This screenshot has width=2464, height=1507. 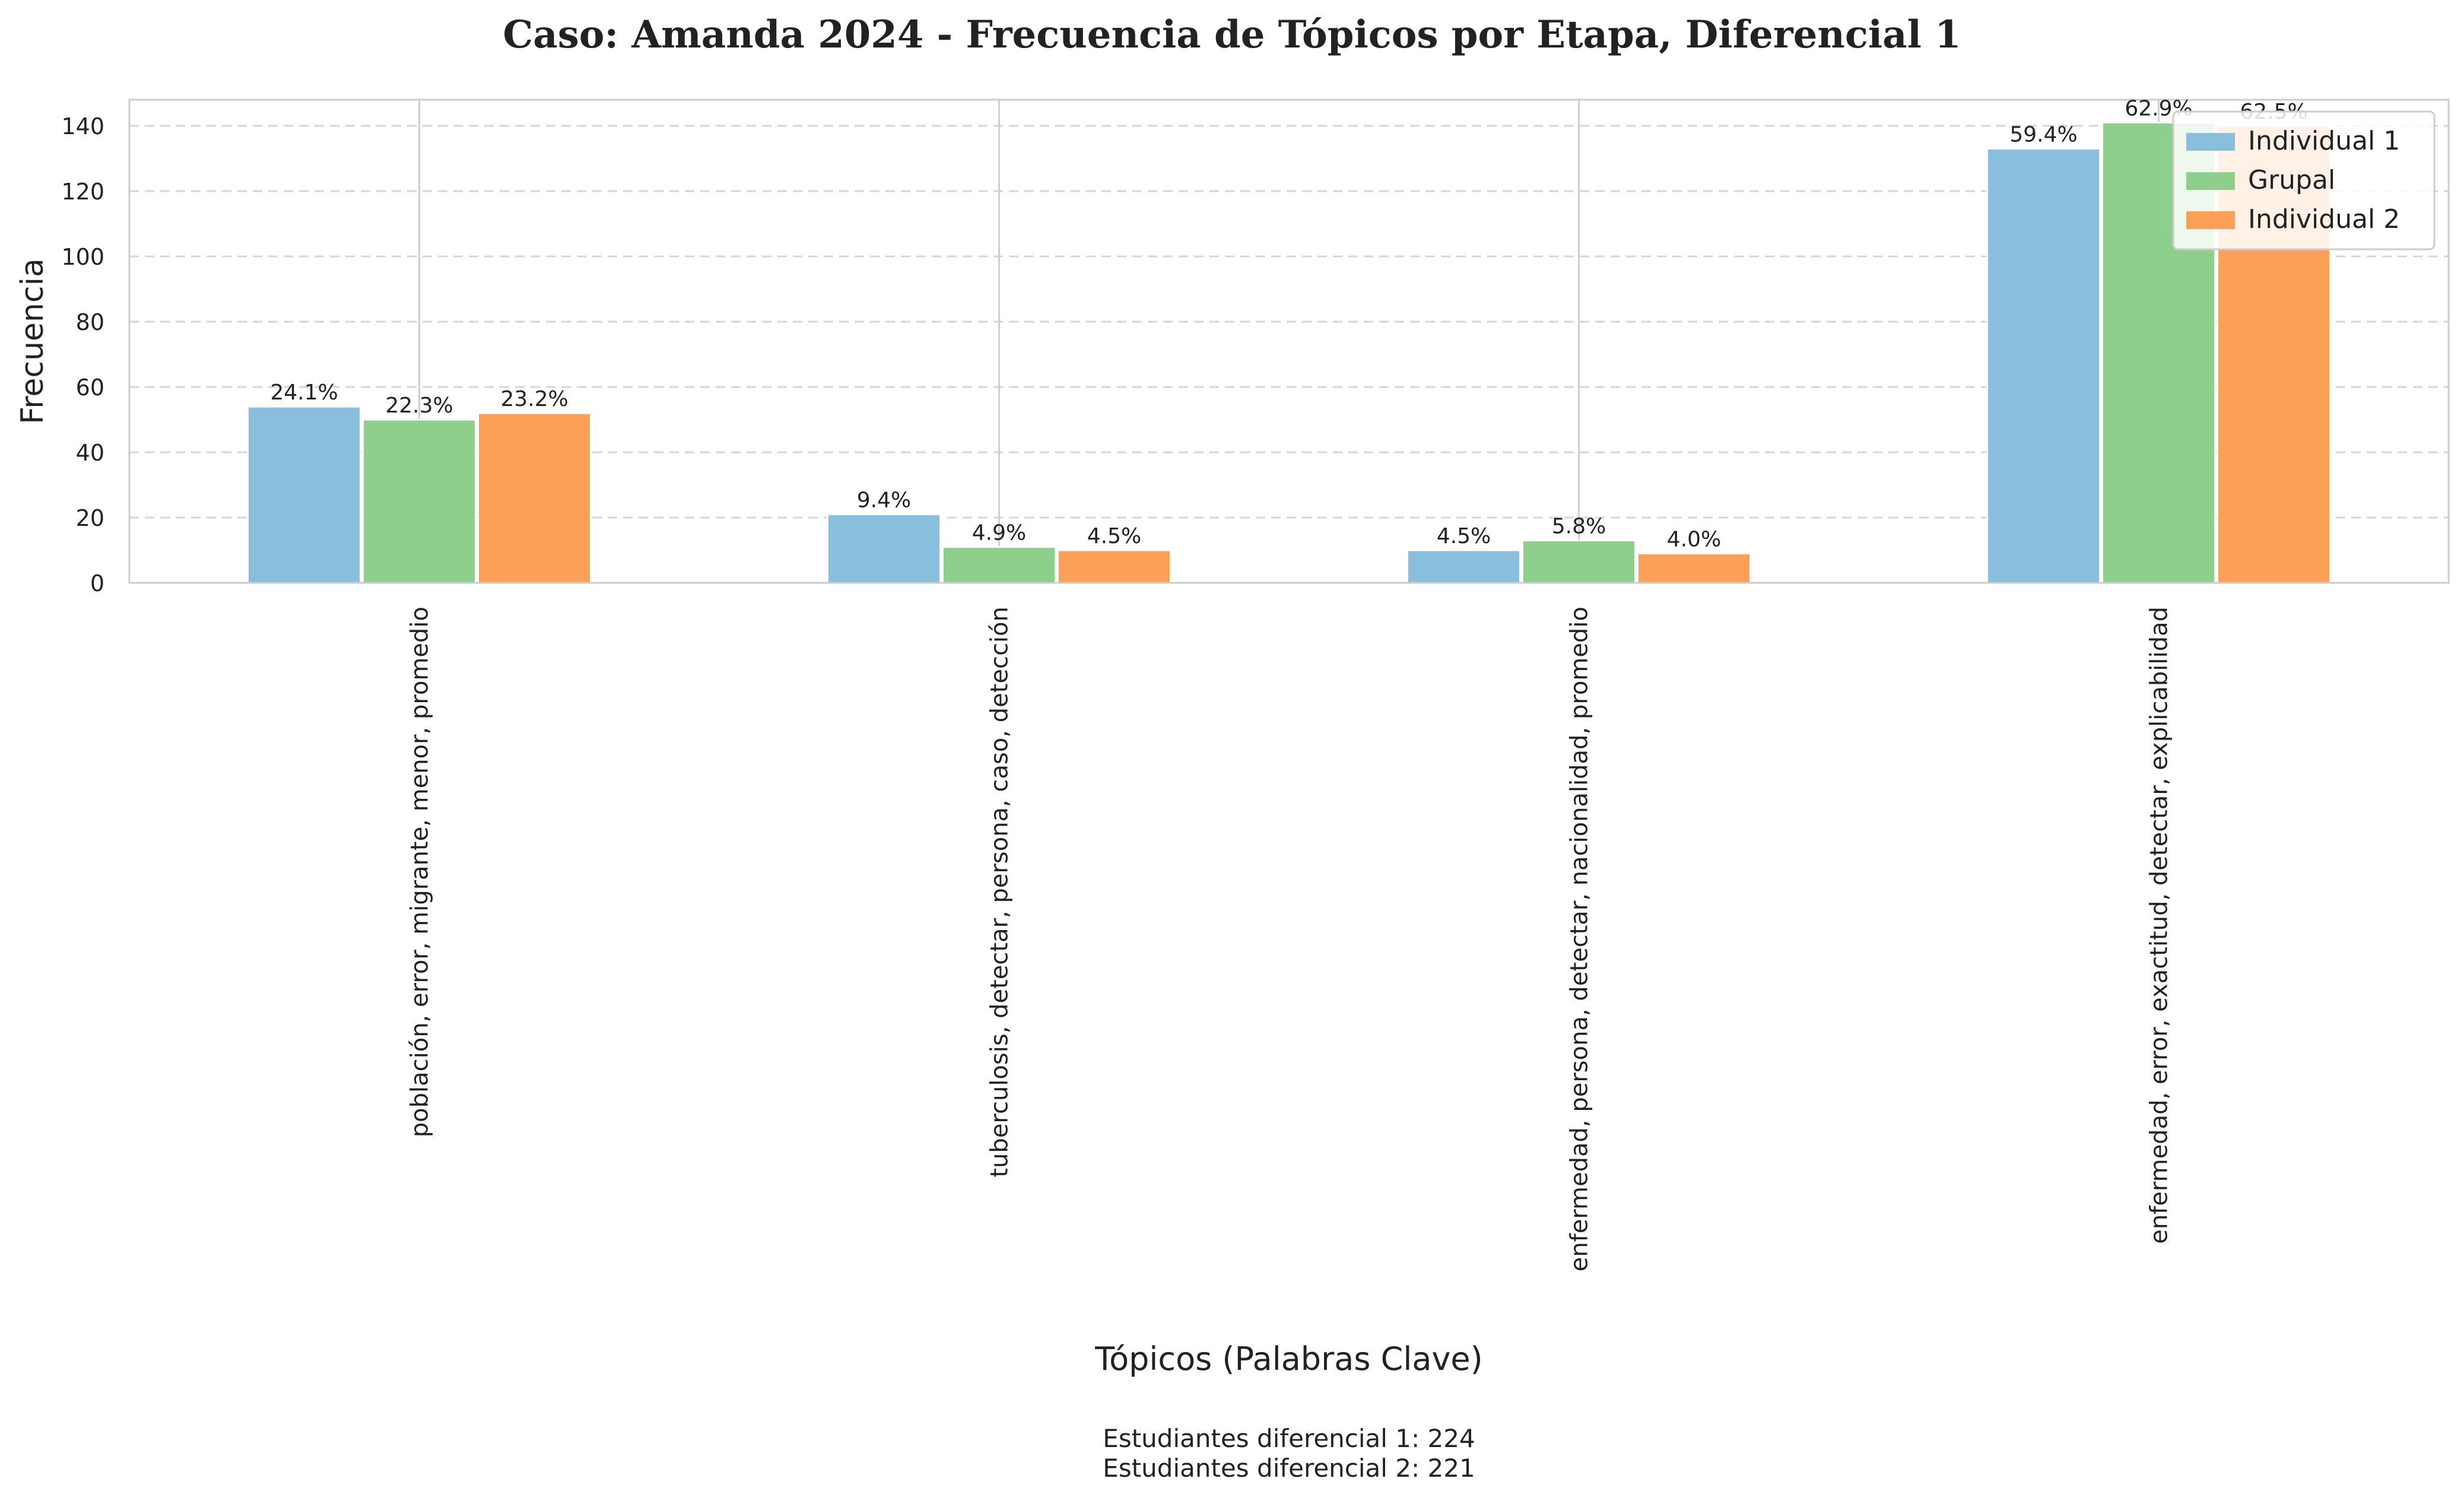 I want to click on bar-value-label: 22.3%, so click(x=419, y=406).